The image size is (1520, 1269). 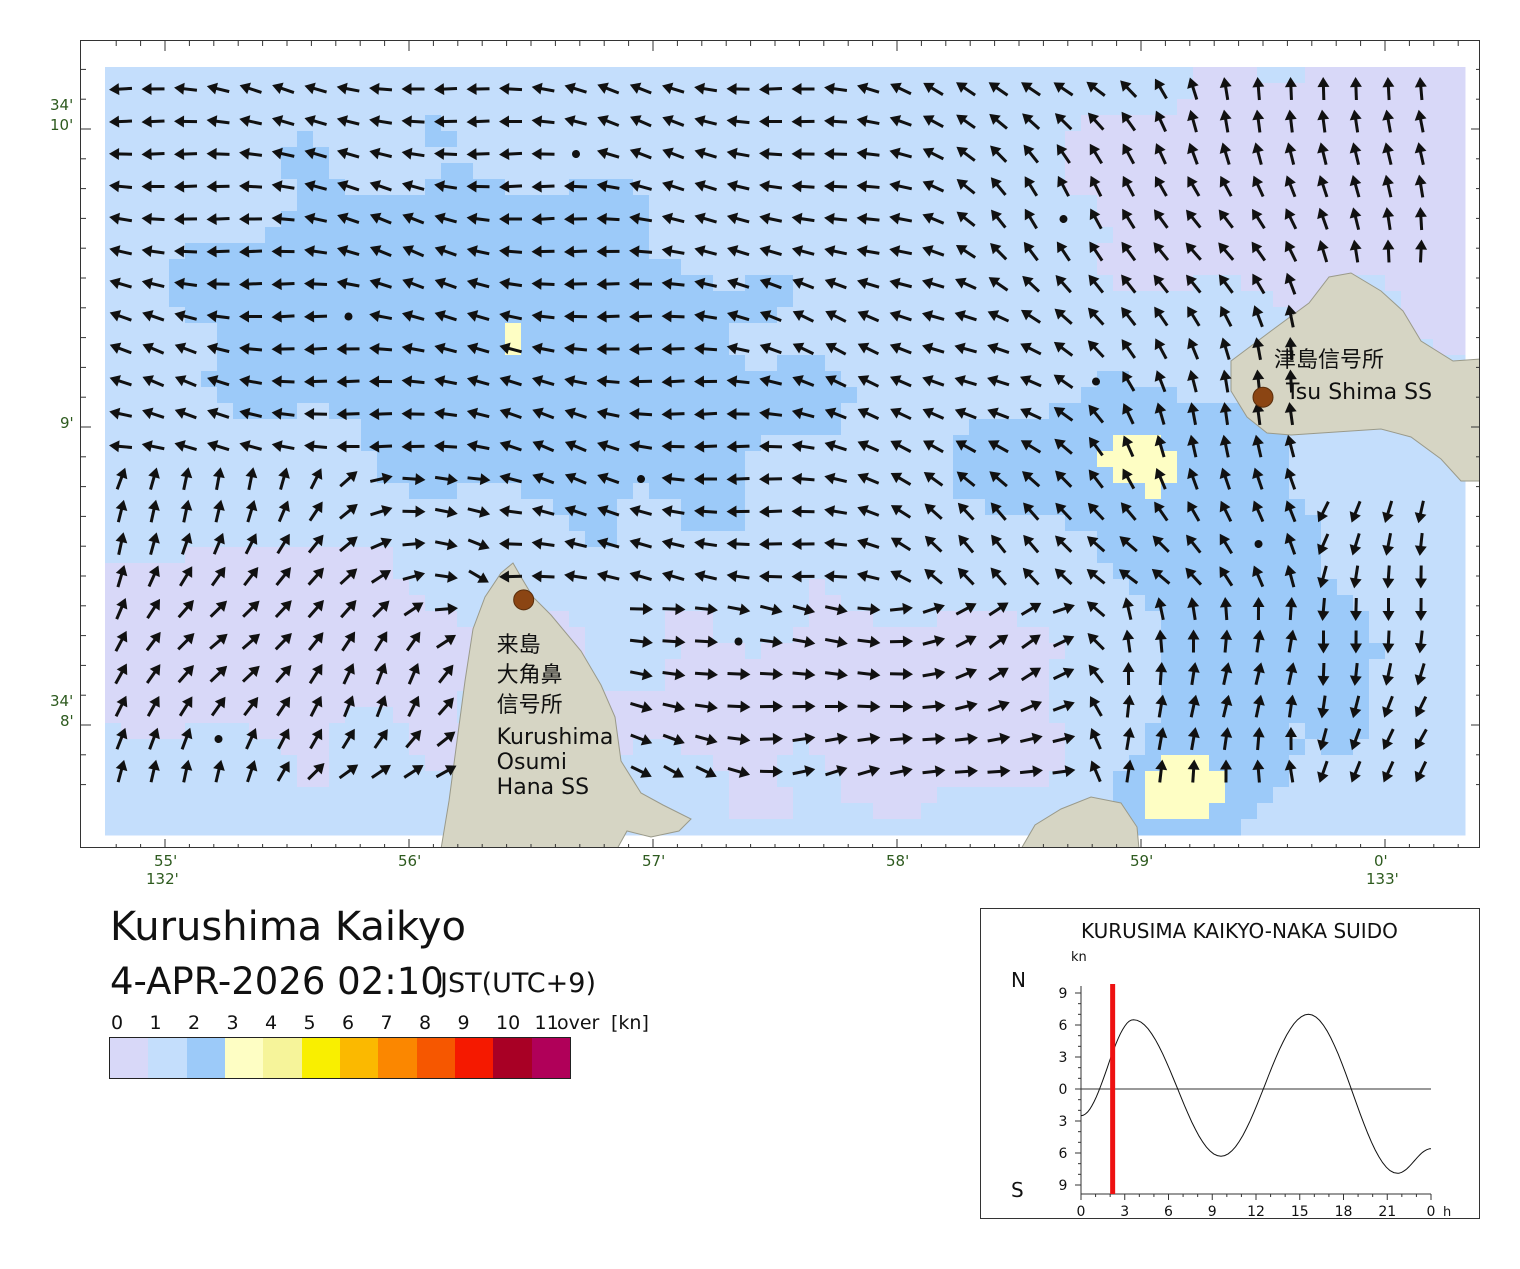 What do you see at coordinates (546, 1023) in the screenshot?
I see `legend-tick-label: 11` at bounding box center [546, 1023].